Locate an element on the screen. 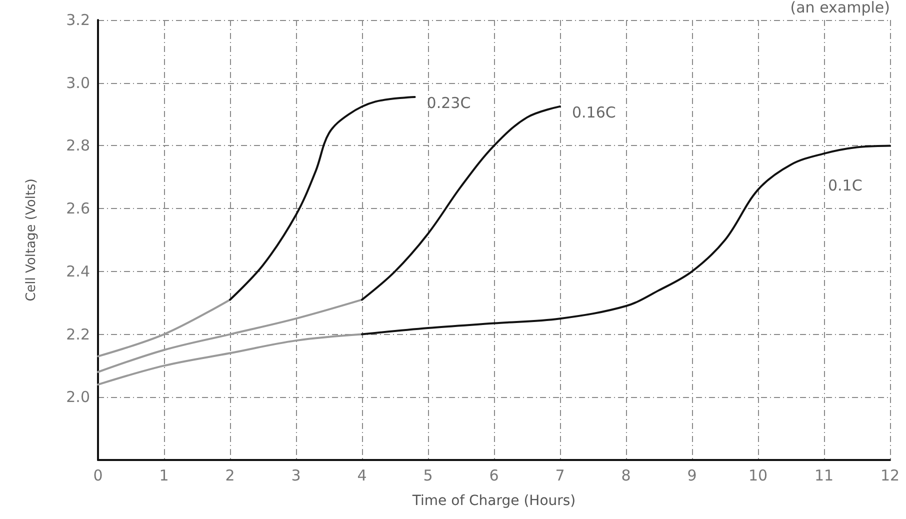  series-label: 0.23C is located at coordinates (448, 103).